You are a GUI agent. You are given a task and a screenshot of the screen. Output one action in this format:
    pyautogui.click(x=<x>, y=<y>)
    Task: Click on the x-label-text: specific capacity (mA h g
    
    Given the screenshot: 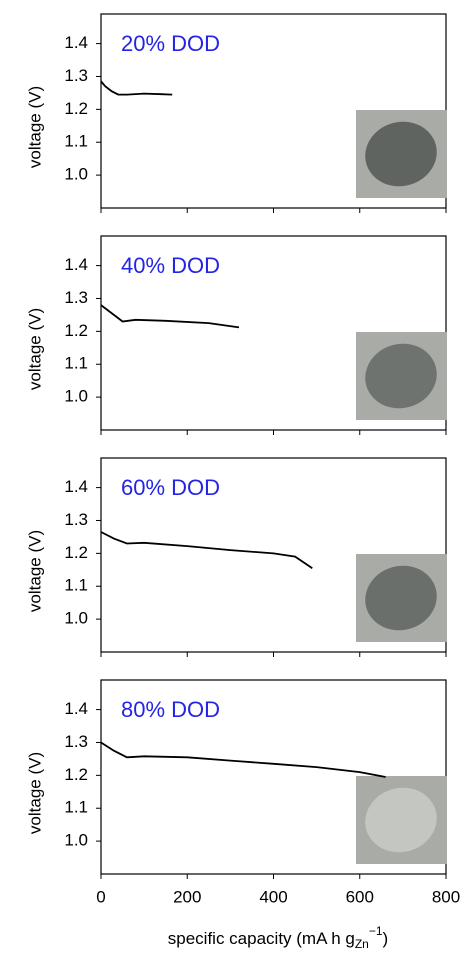 What is the action you would take?
    pyautogui.click(x=261, y=938)
    